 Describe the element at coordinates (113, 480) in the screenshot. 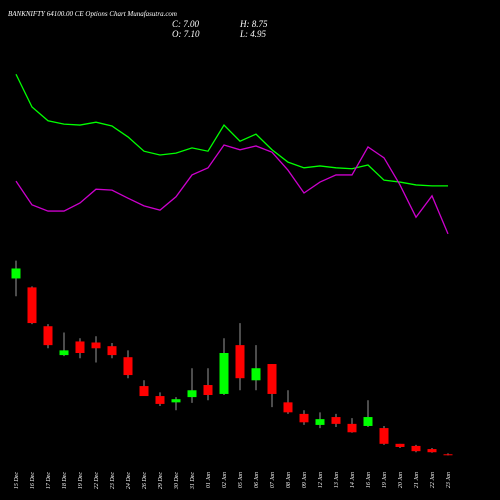

I see `x-tick-label: 23 Dec` at that location.